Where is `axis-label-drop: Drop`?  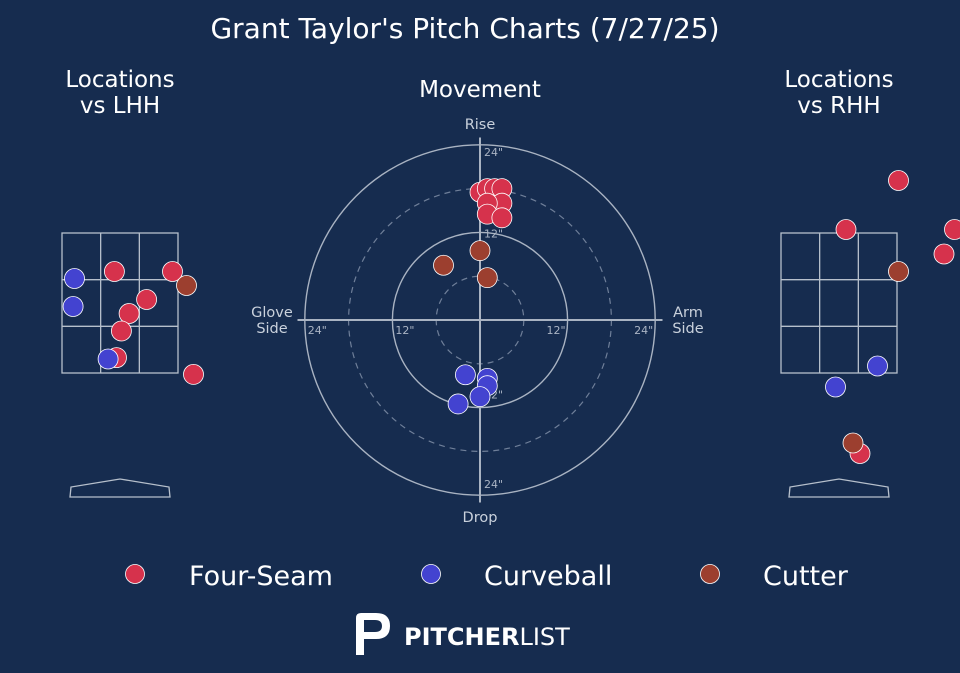
axis-label-drop: Drop is located at coordinates (480, 518).